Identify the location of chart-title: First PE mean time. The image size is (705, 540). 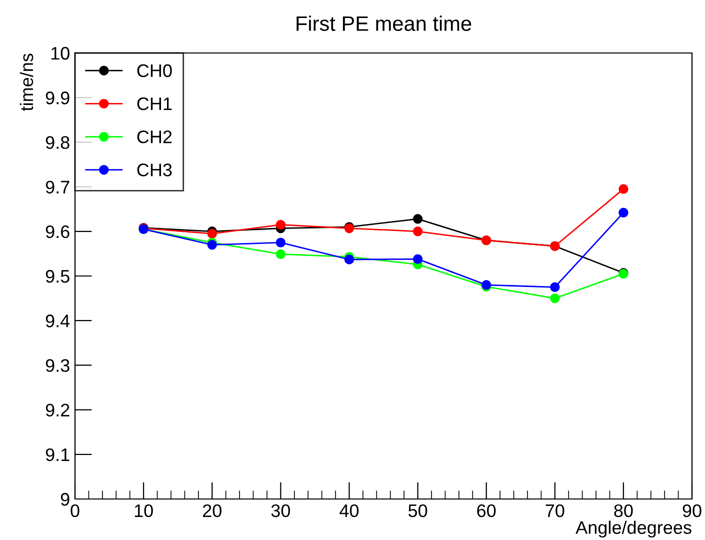
(384, 23).